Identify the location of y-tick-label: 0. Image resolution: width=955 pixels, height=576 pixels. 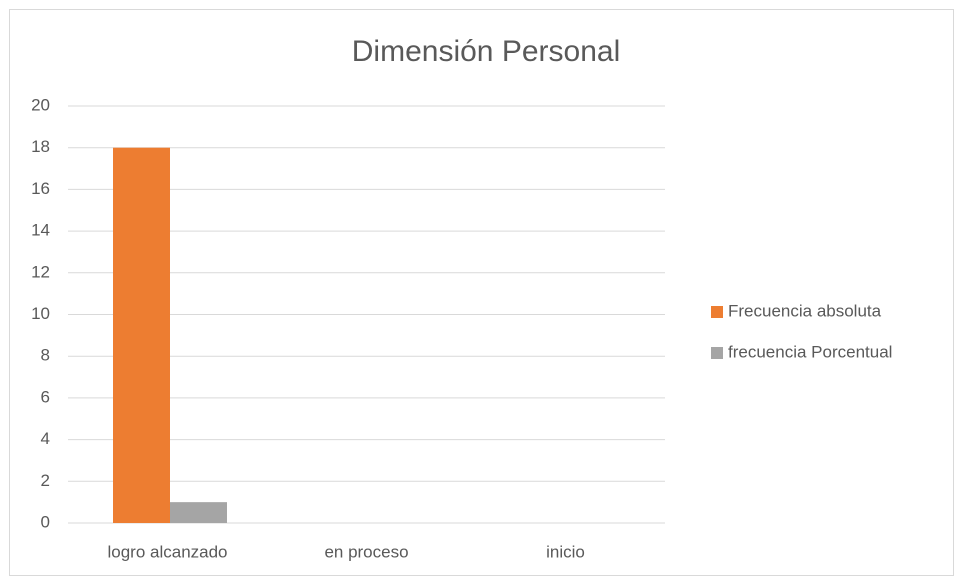
(45, 521).